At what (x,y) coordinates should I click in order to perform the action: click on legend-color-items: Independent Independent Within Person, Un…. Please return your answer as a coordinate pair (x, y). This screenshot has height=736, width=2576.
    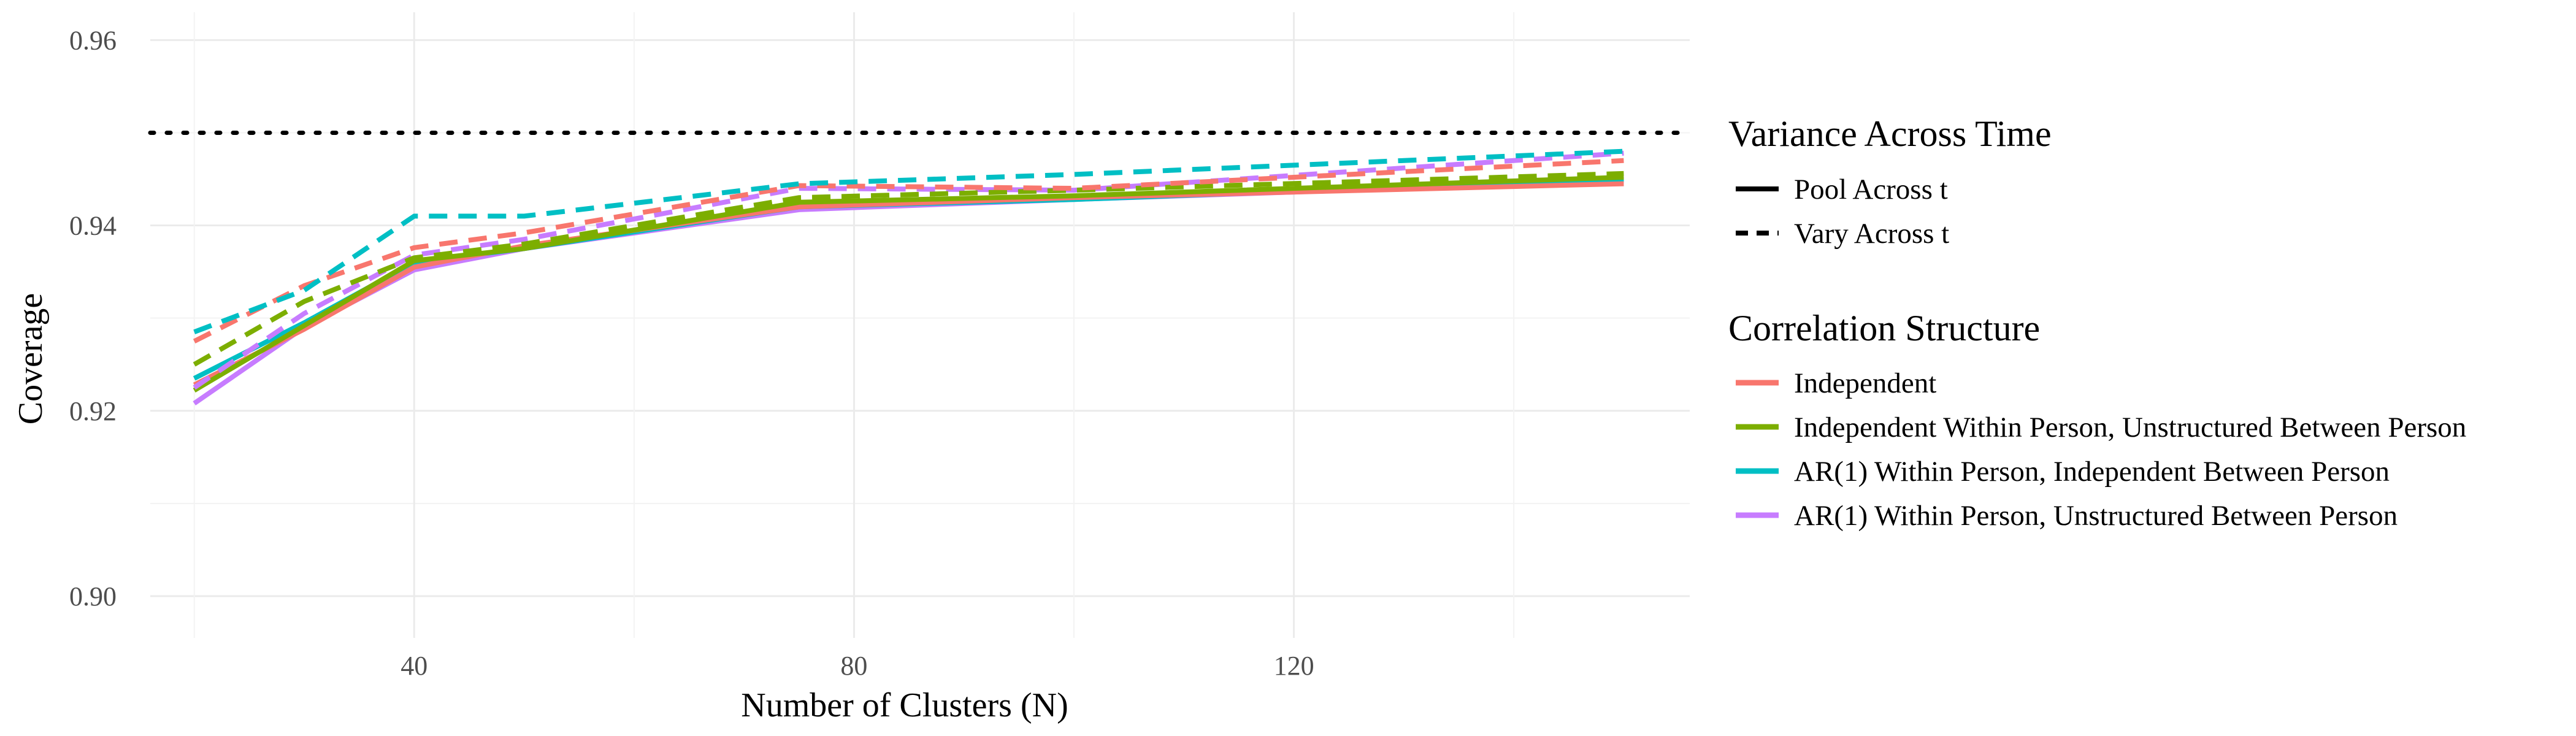
    Looking at the image, I should click on (2101, 449).